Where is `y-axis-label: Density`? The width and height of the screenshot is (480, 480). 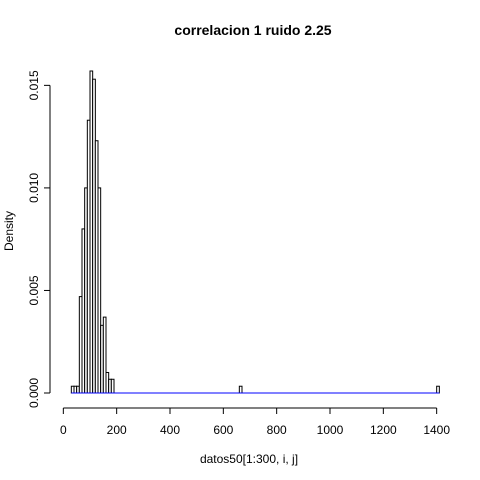 y-axis-label: Density is located at coordinates (9, 231).